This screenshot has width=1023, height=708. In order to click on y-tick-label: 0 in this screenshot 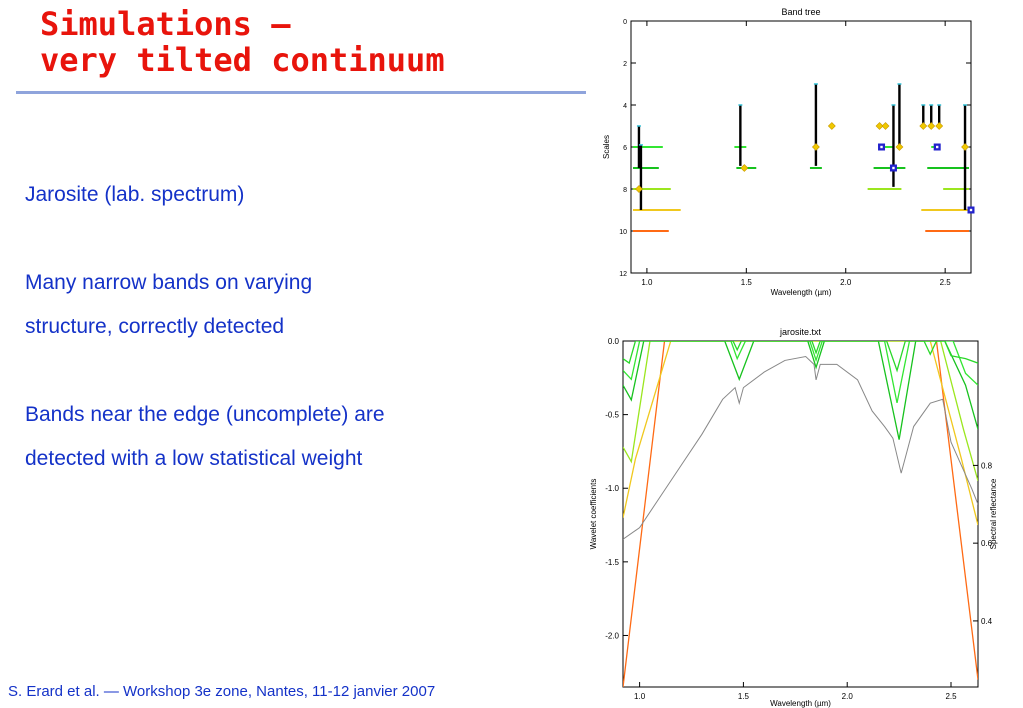, I will do `click(625, 22)`.